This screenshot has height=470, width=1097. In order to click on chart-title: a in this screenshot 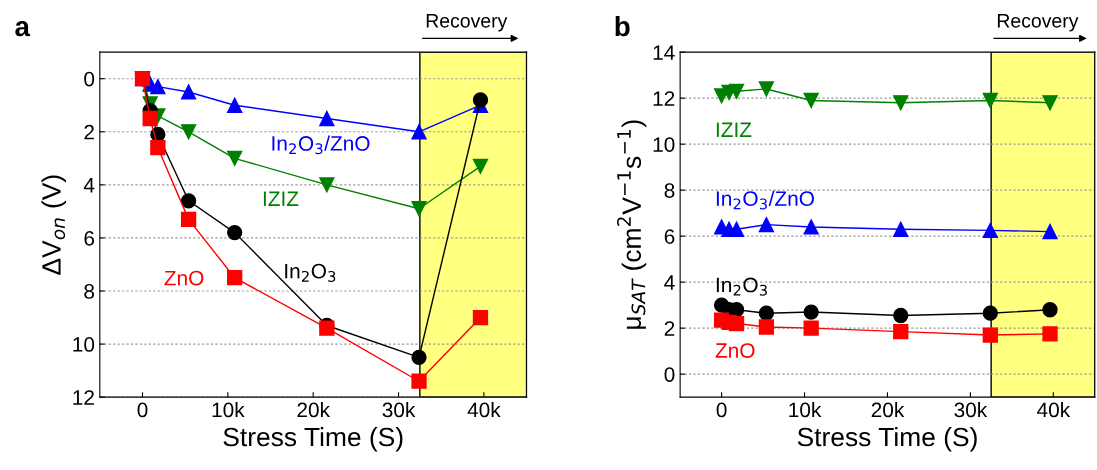, I will do `click(23, 29)`.